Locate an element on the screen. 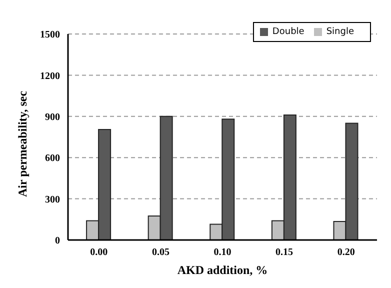  legend-label: Single is located at coordinates (340, 32).